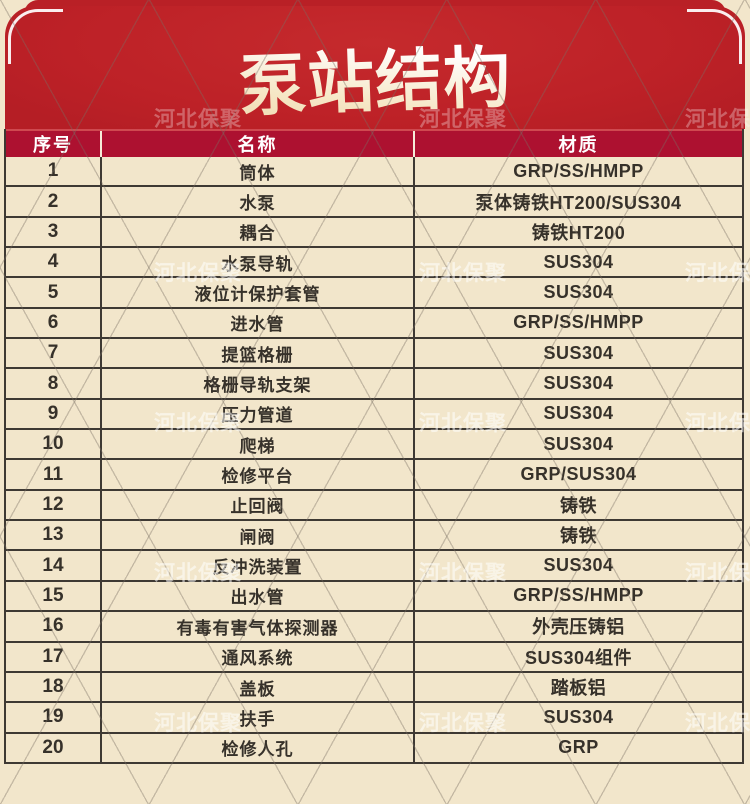  What do you see at coordinates (258, 292) in the screenshot?
I see `cell-name: 液位计保护套管` at bounding box center [258, 292].